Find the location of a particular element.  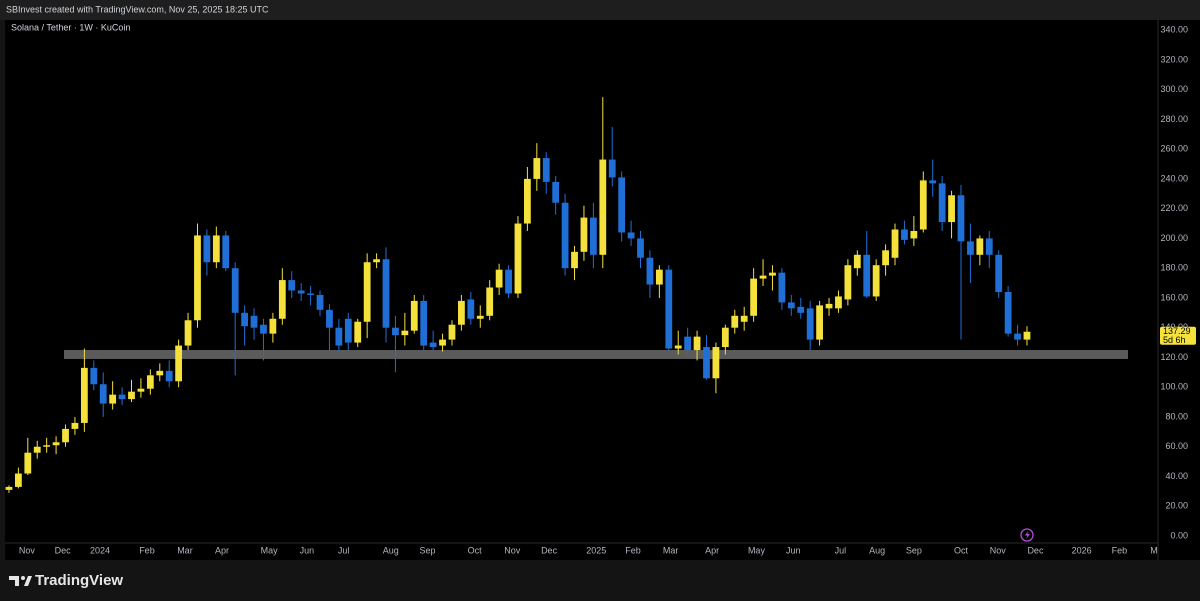

y-tick-label: 220.00 is located at coordinates (1174, 208).